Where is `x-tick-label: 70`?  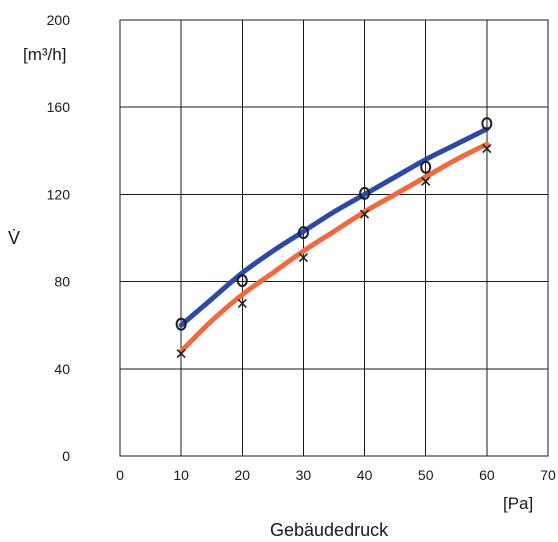 x-tick-label: 70 is located at coordinates (548, 475).